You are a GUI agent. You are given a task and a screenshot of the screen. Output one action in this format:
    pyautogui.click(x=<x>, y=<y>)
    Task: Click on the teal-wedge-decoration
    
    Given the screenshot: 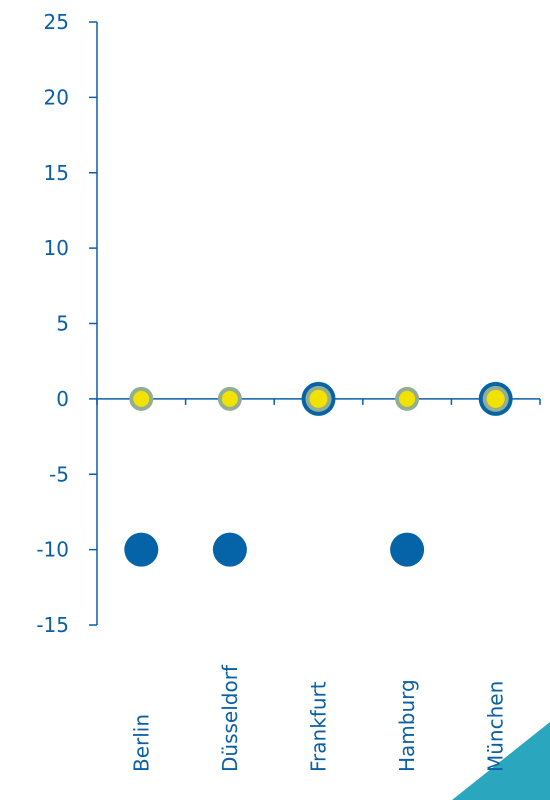 What is the action you would take?
    pyautogui.click(x=501, y=761)
    